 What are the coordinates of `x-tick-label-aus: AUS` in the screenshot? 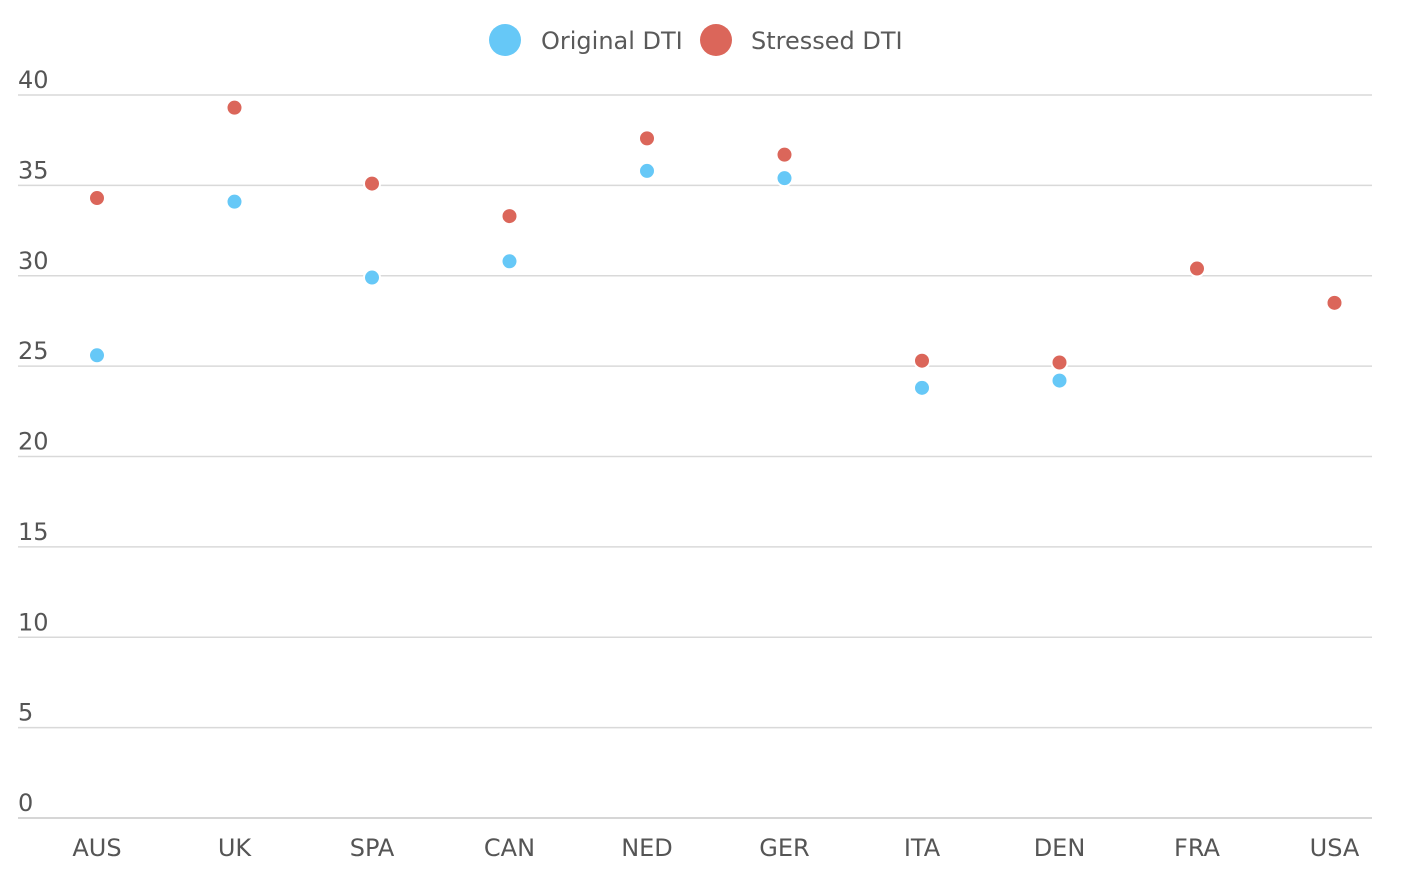 It's located at (96, 848).